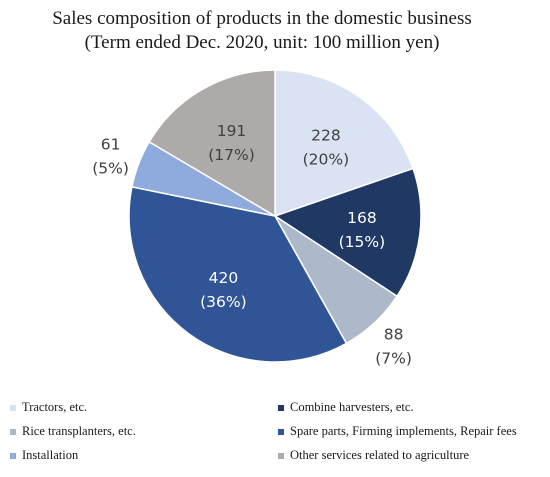  Describe the element at coordinates (362, 242) in the screenshot. I see `data-label-percent: (15%)` at that location.